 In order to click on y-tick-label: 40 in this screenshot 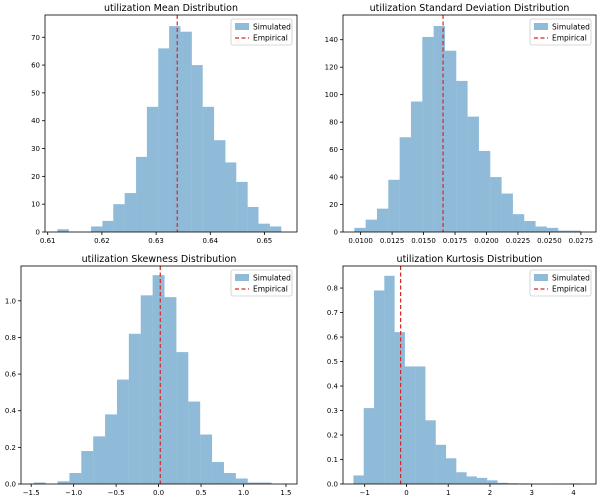, I will do `click(333, 178)`.